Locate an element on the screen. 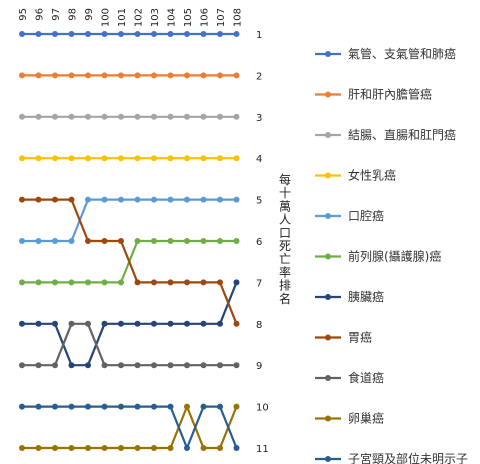 The width and height of the screenshot is (480, 464). legend-label: 氣管、支氣管和肺癌 is located at coordinates (402, 53).